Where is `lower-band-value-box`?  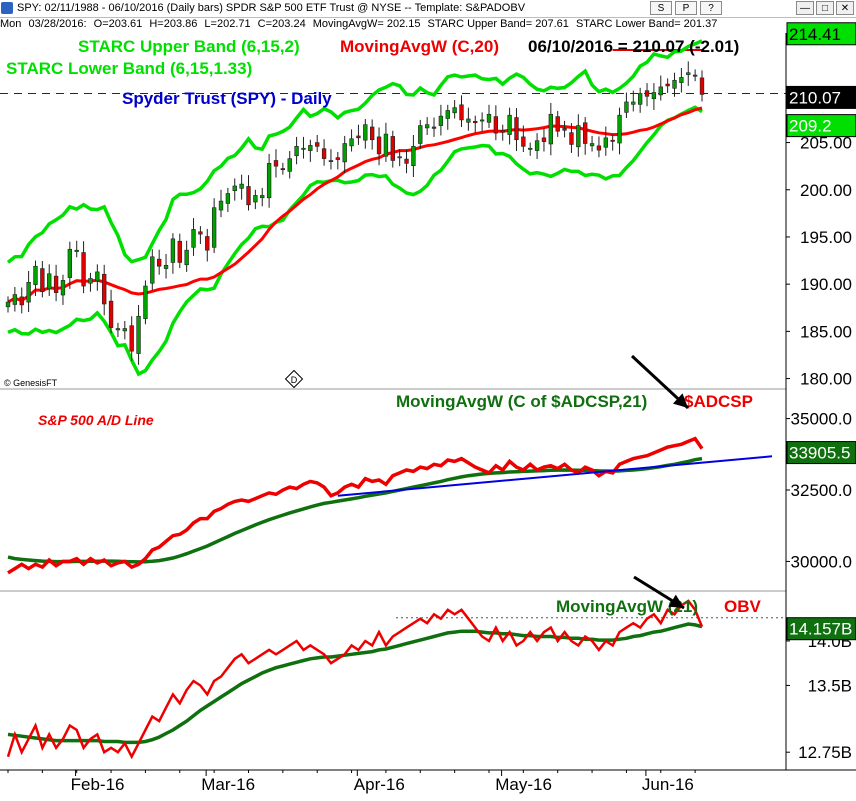 lower-band-value-box is located at coordinates (821, 126).